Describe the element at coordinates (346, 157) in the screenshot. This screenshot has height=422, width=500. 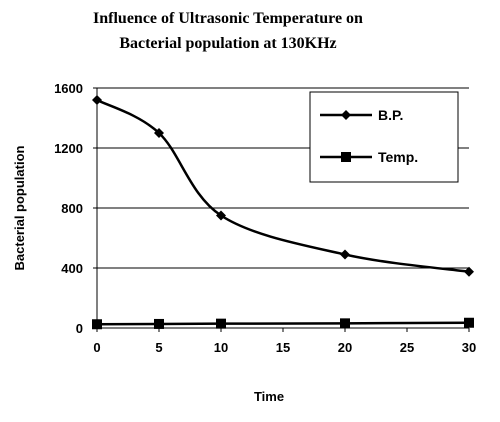
I see `legend-marker-temp` at that location.